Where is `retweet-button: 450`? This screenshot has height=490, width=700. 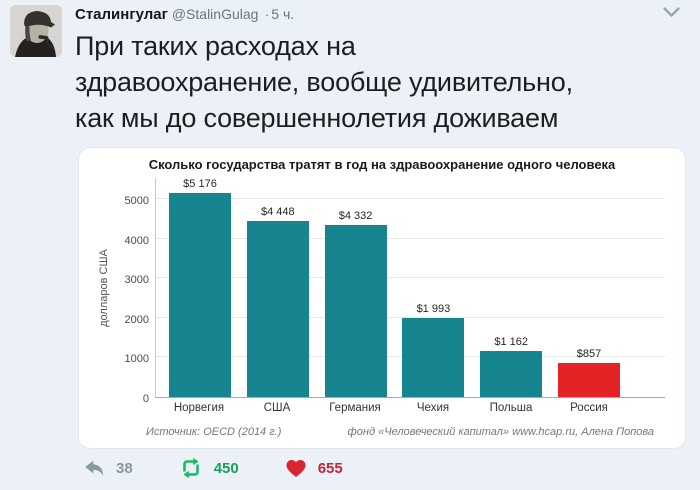
retweet-button: 450 is located at coordinates (209, 468).